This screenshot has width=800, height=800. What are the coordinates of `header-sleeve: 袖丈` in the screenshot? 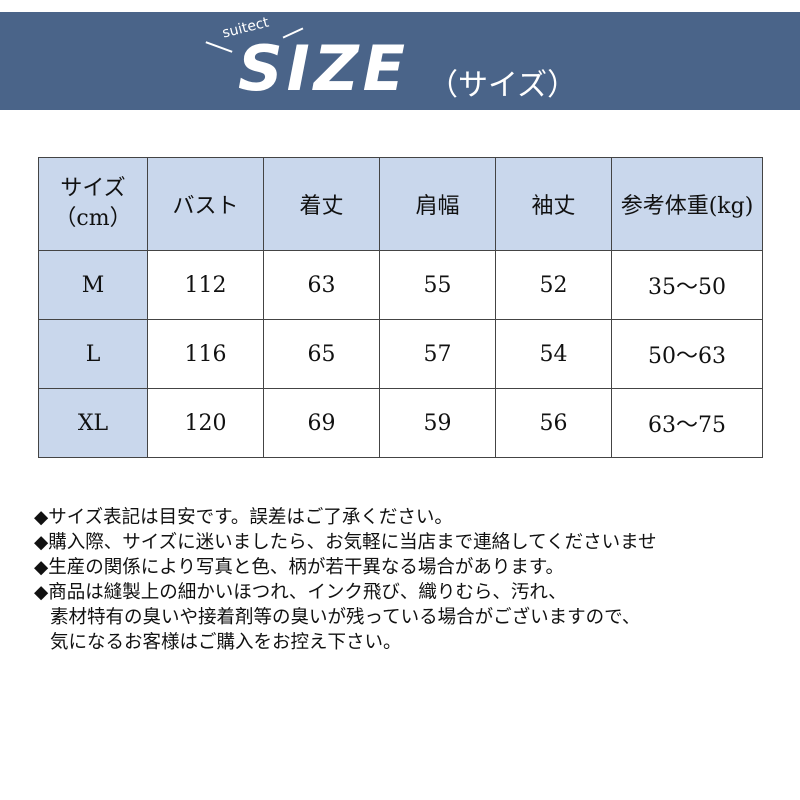 It's located at (553, 204).